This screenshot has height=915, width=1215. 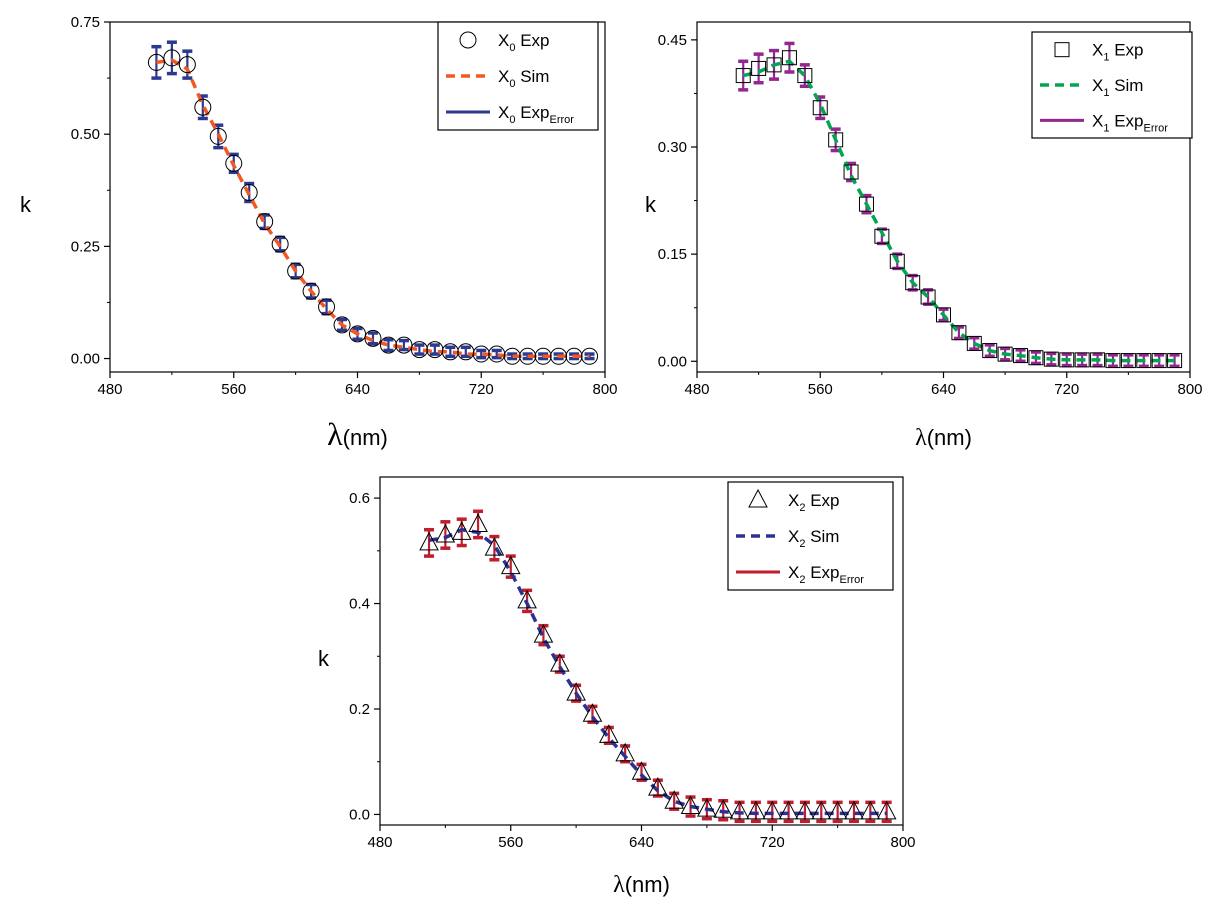 I want to click on x-tick-label: 800, so click(x=604, y=389).